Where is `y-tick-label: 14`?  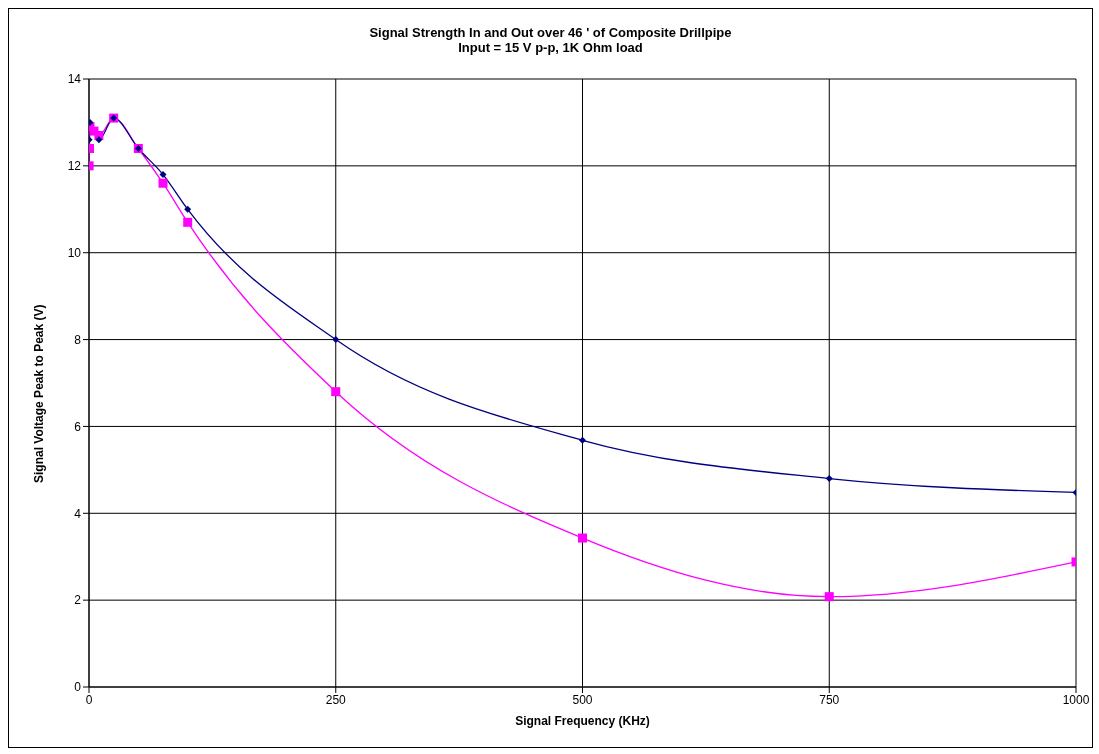 y-tick-label: 14 is located at coordinates (74, 79).